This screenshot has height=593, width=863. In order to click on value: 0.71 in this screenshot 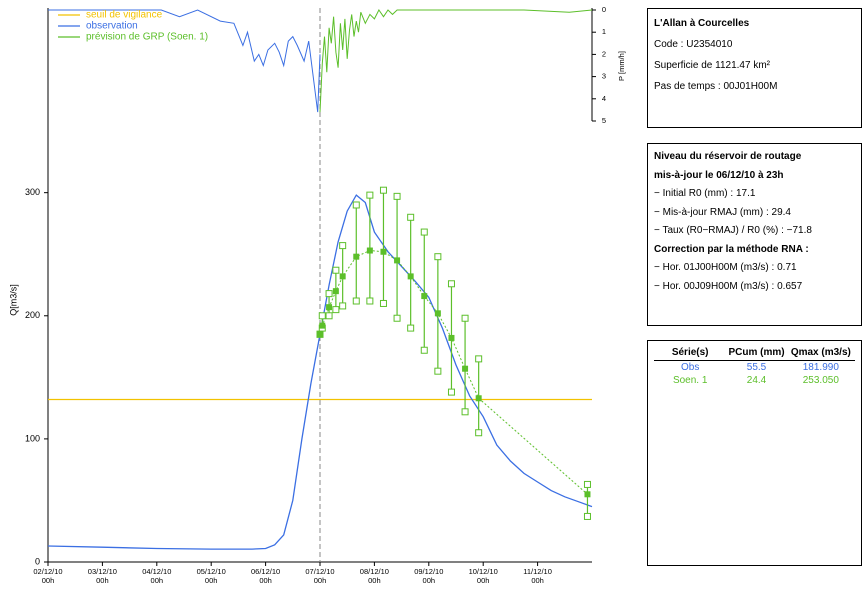, I will do `click(787, 267)`.